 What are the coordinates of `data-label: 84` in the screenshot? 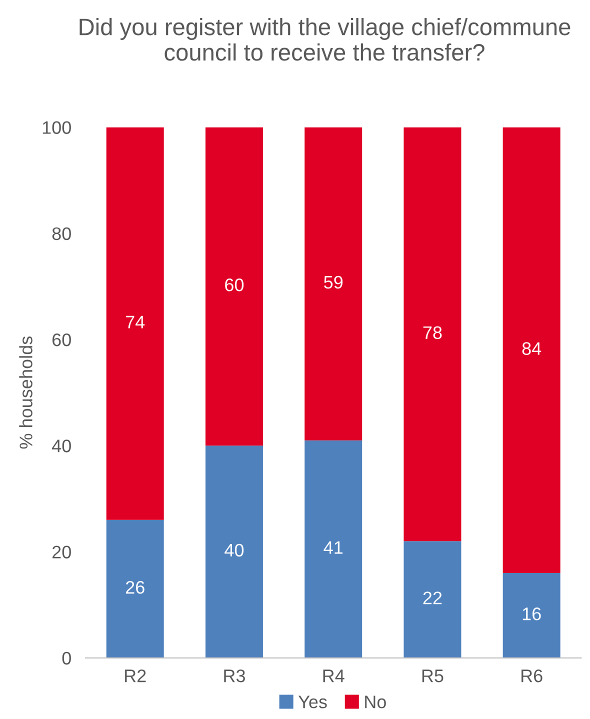 It's located at (532, 348).